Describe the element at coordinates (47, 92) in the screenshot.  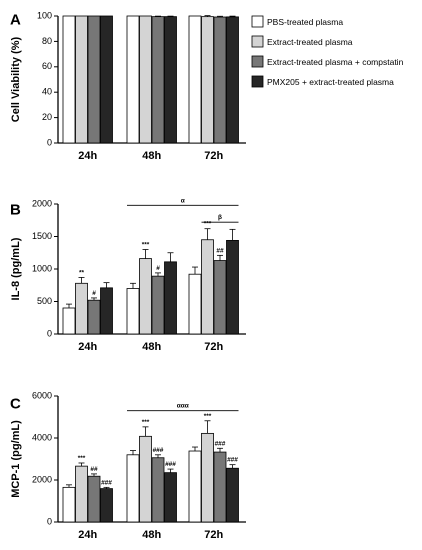
I see `y-tick-label: 40` at that location.